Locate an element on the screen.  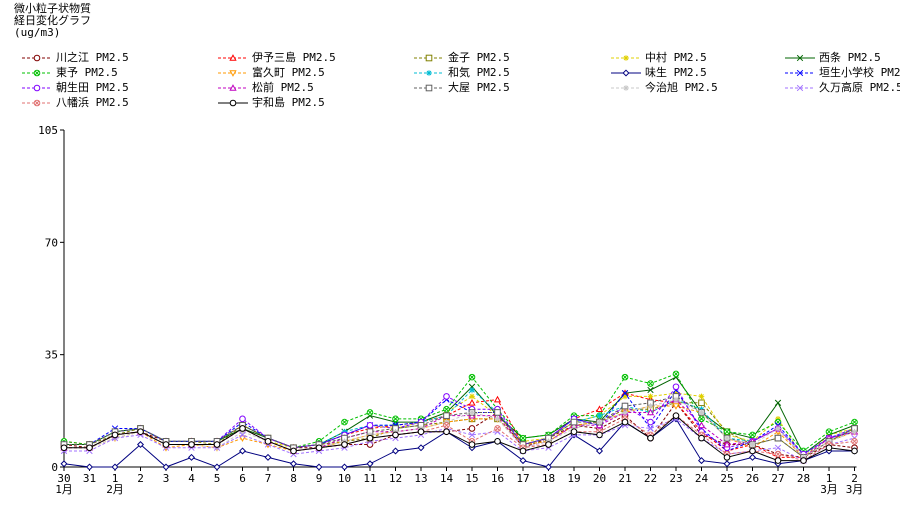
legend-label: 川之江 PM2.5 is located at coordinates (92, 57).